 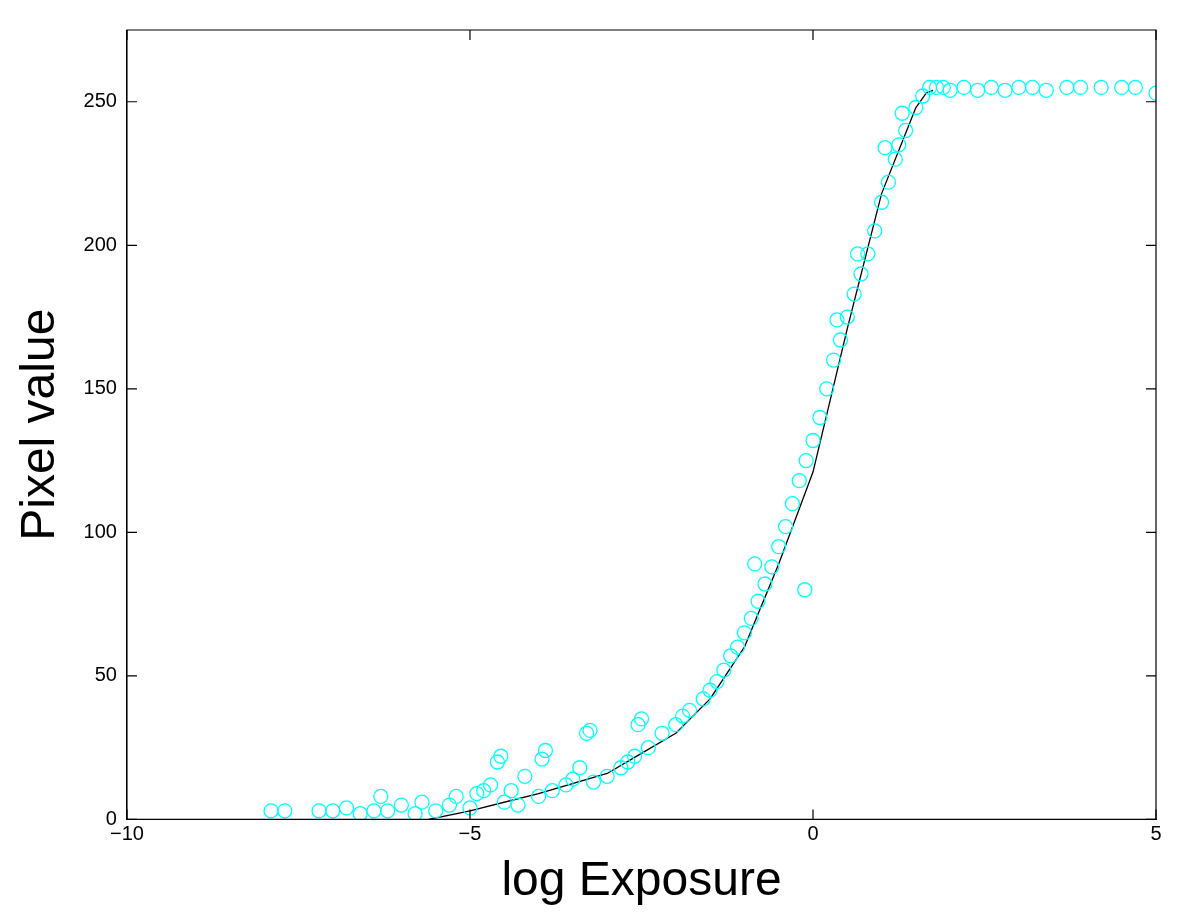 I want to click on y-tick-label: 150, so click(x=100, y=387).